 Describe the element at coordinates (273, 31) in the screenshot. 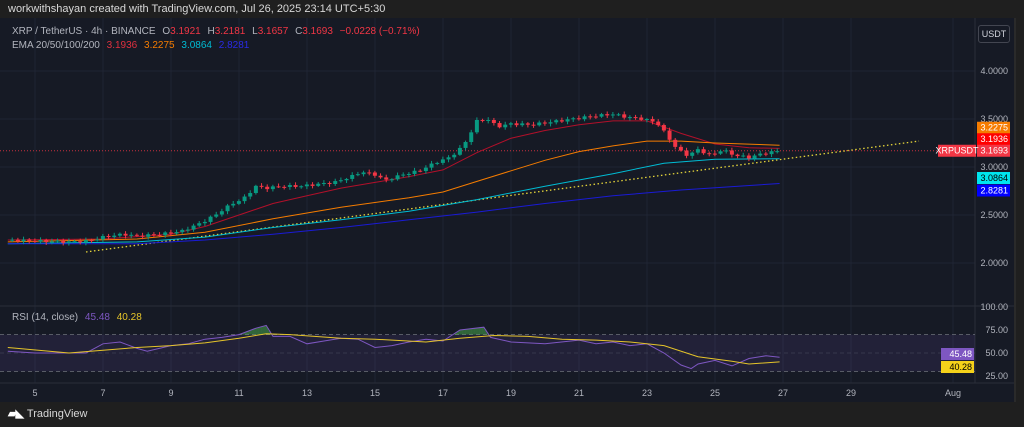

I see `low-value: 3.1657` at that location.